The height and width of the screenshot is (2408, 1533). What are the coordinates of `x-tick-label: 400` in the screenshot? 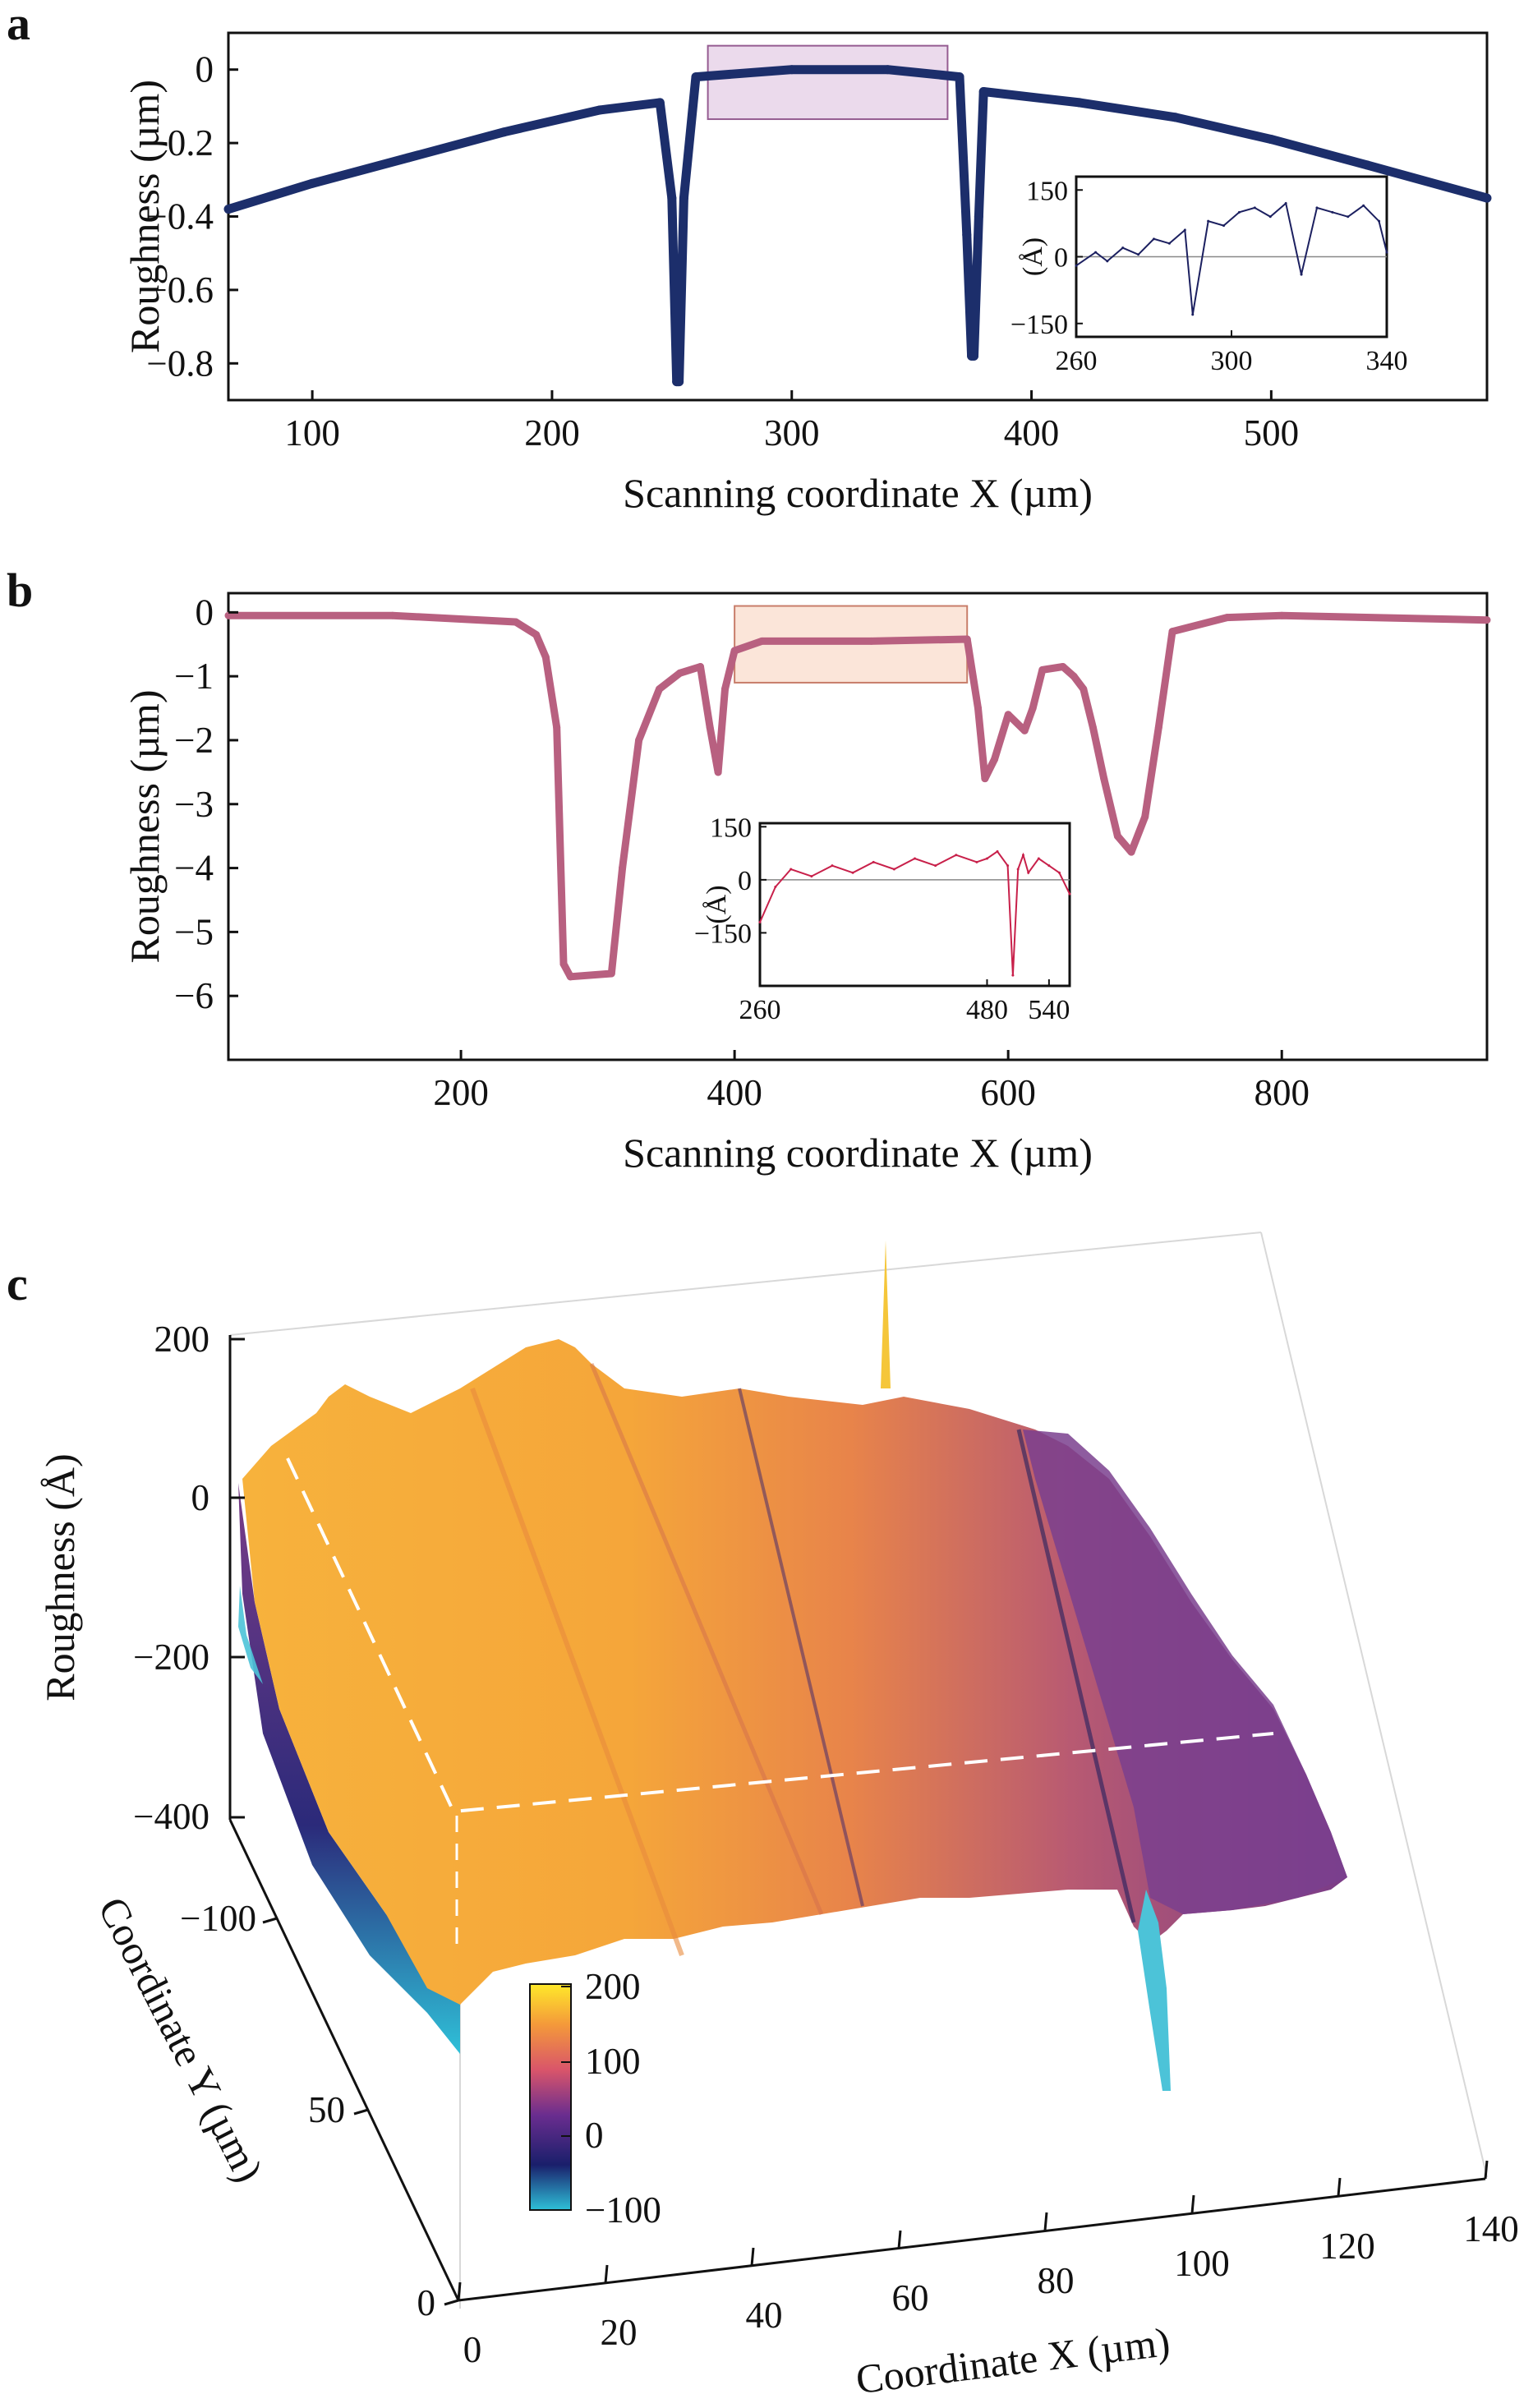 It's located at (735, 1092).